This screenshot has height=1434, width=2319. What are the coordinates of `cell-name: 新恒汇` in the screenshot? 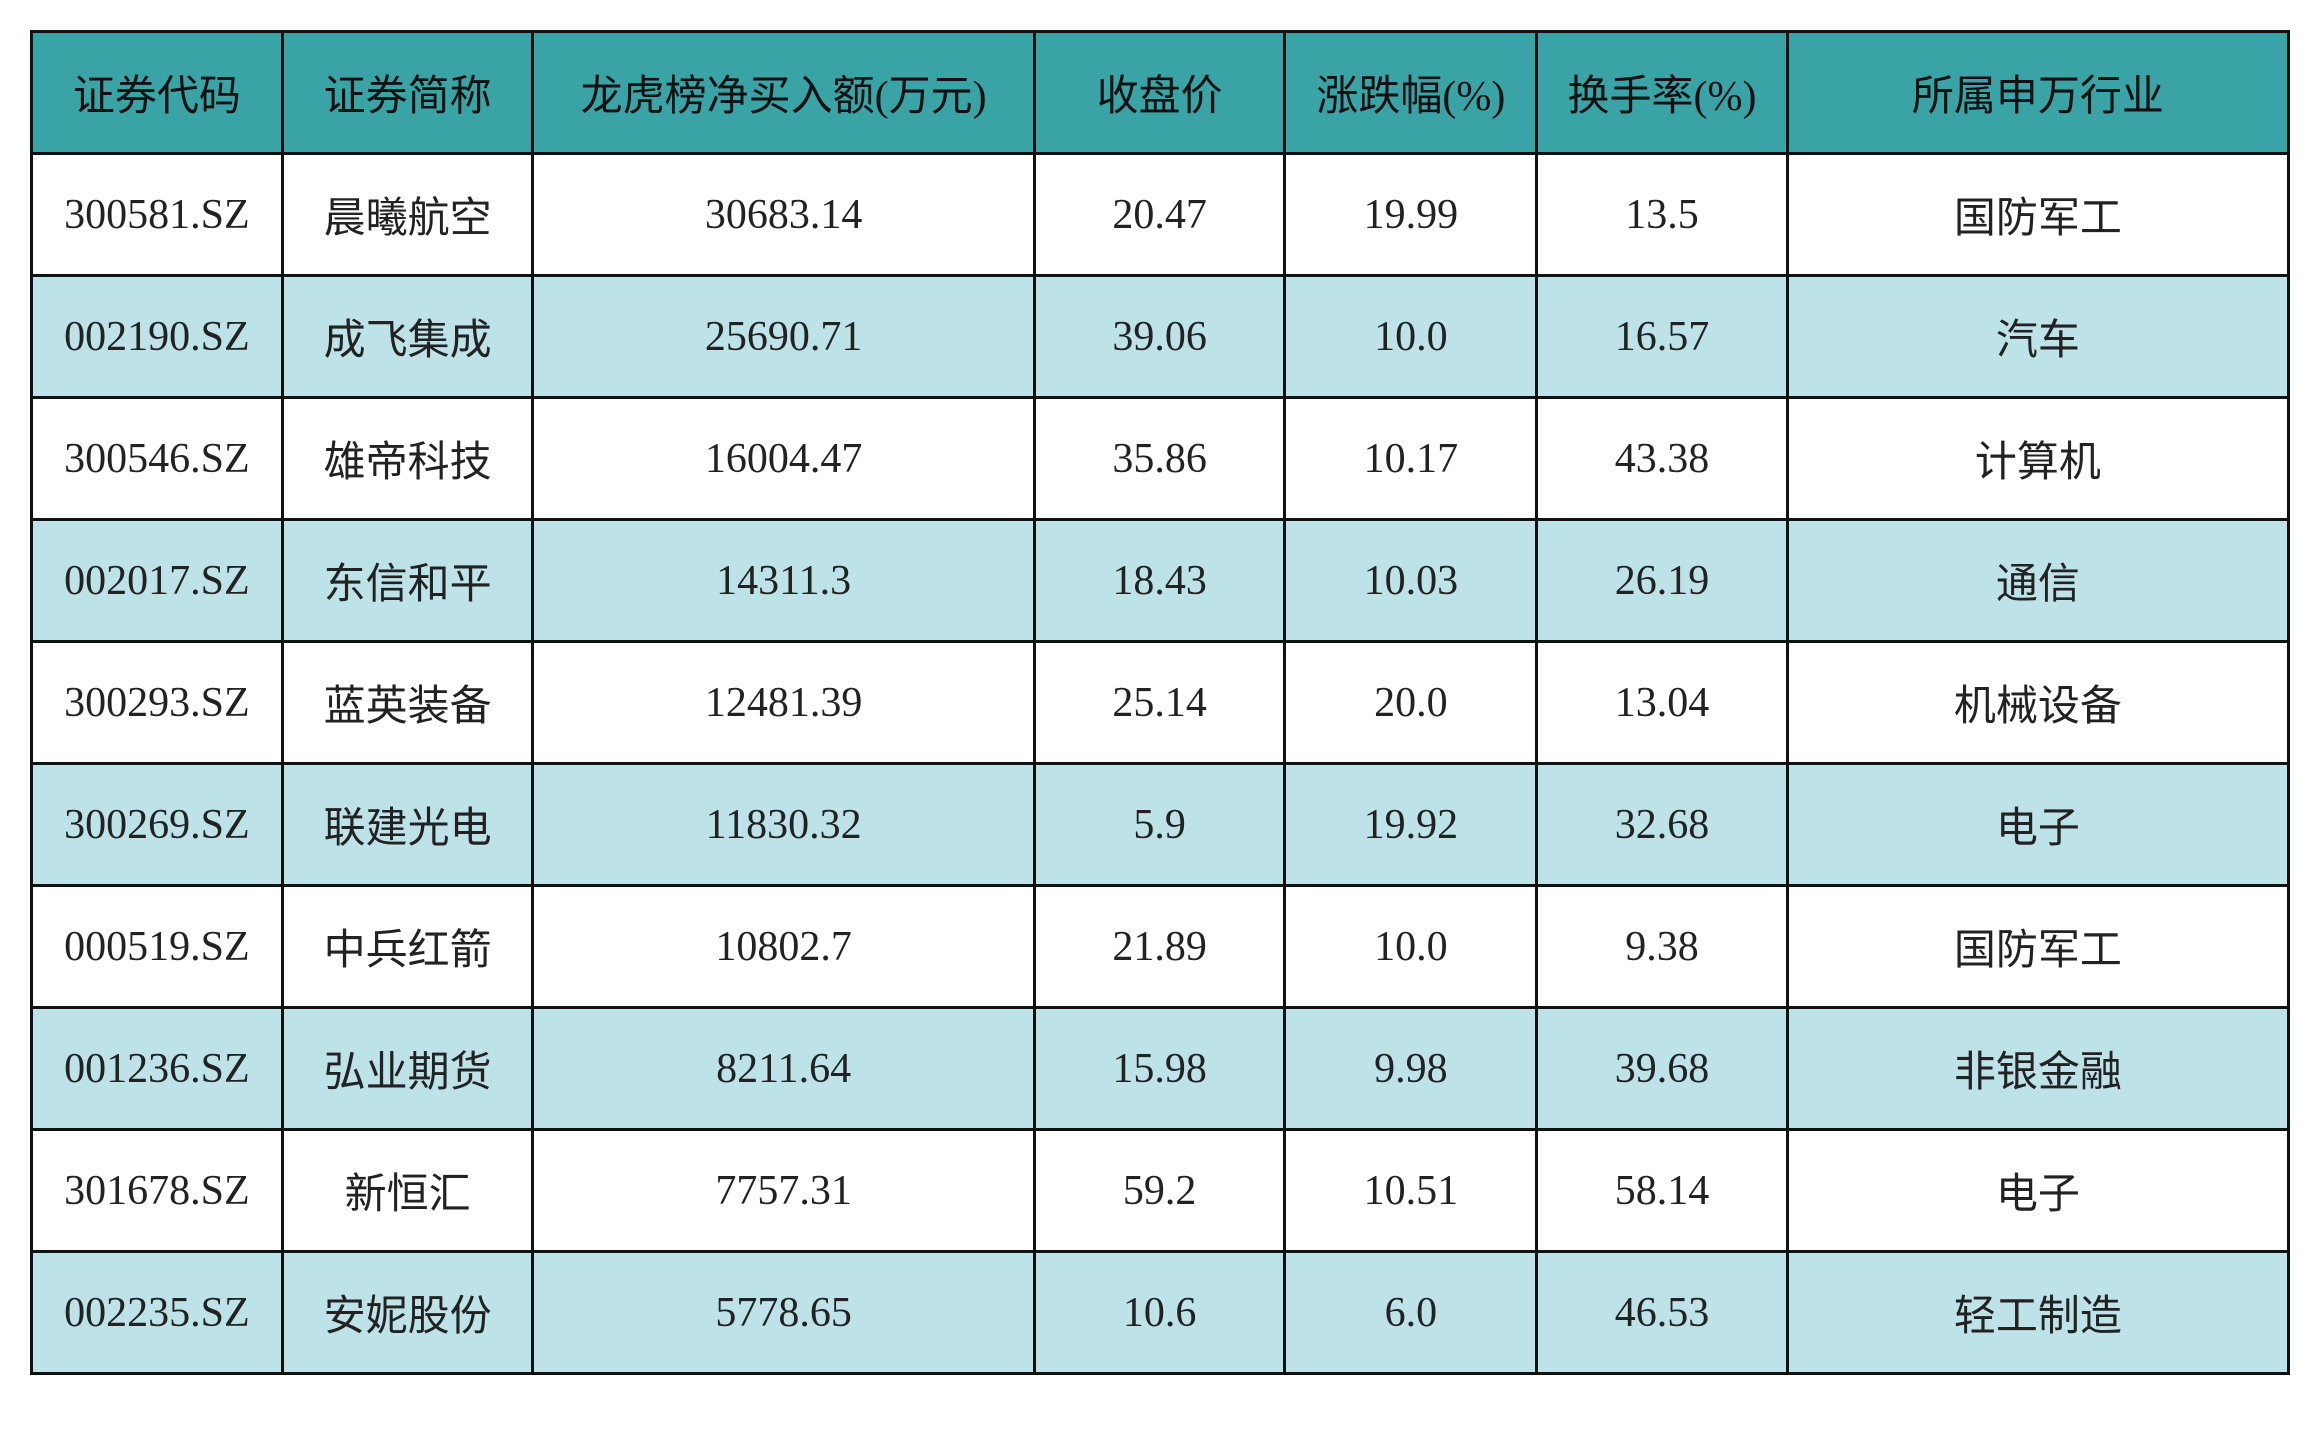 It's located at (407, 1190).